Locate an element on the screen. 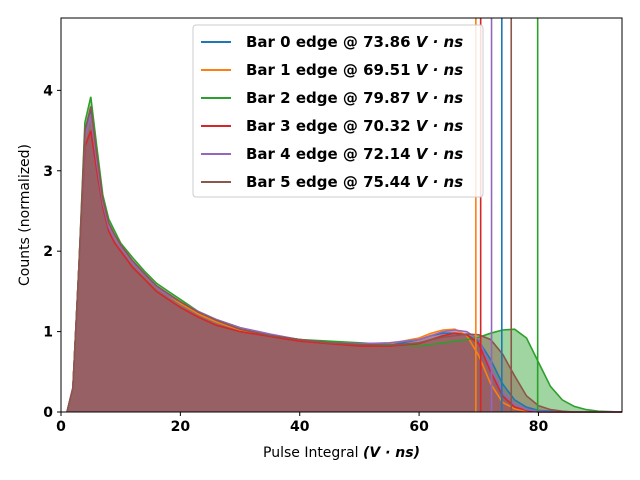 This screenshot has width=640, height=480. y-tick-label: 2 is located at coordinates (48, 252).